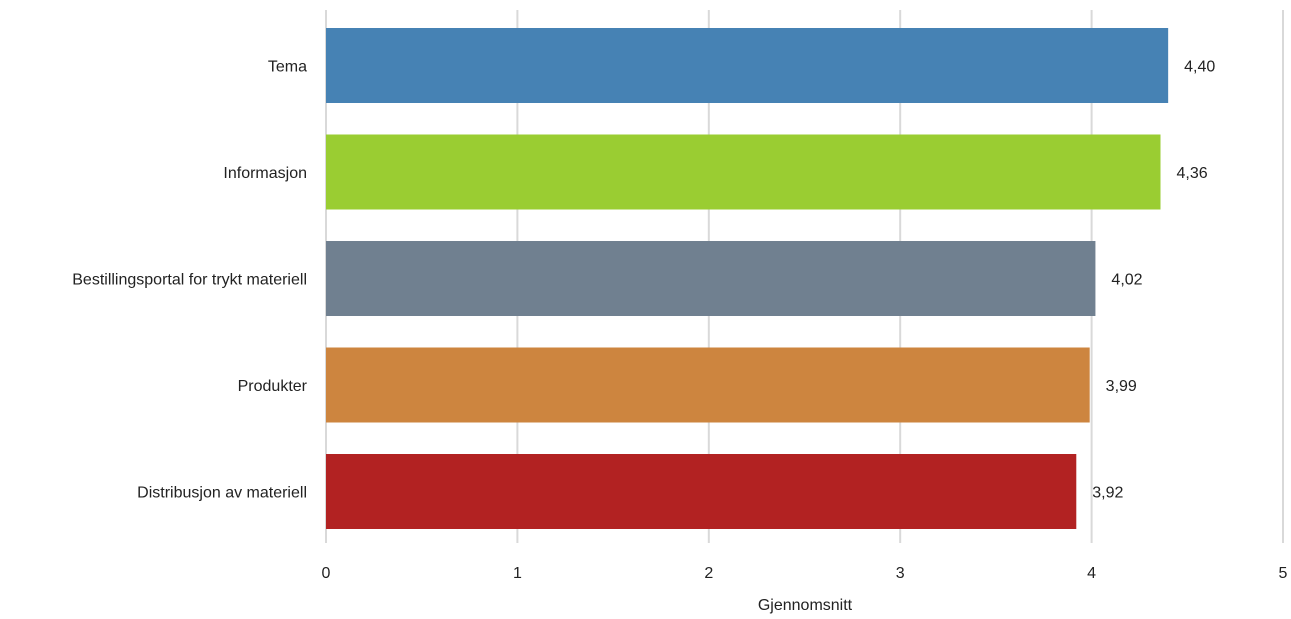 This screenshot has width=1291, height=619. What do you see at coordinates (1121, 386) in the screenshot?
I see `data-label-4: 3,99` at bounding box center [1121, 386].